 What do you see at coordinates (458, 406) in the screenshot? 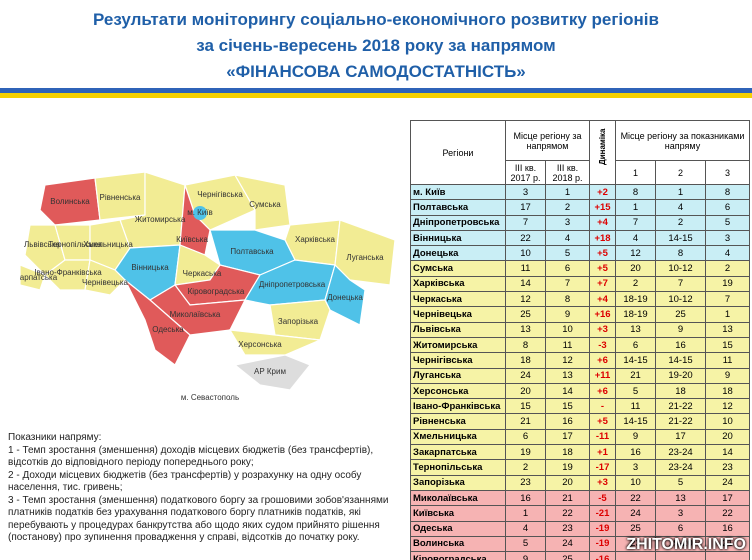
I see `region-cell: Івано-Франківська` at bounding box center [458, 406].